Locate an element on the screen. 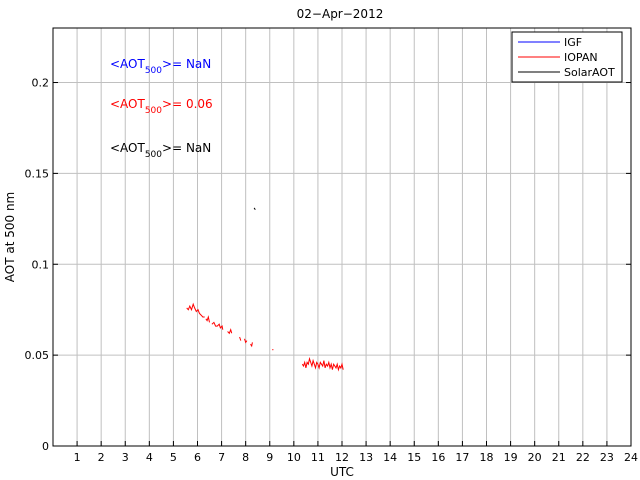 Image resolution: width=640 pixels, height=480 pixels. series-solaraot-line is located at coordinates (254, 208).